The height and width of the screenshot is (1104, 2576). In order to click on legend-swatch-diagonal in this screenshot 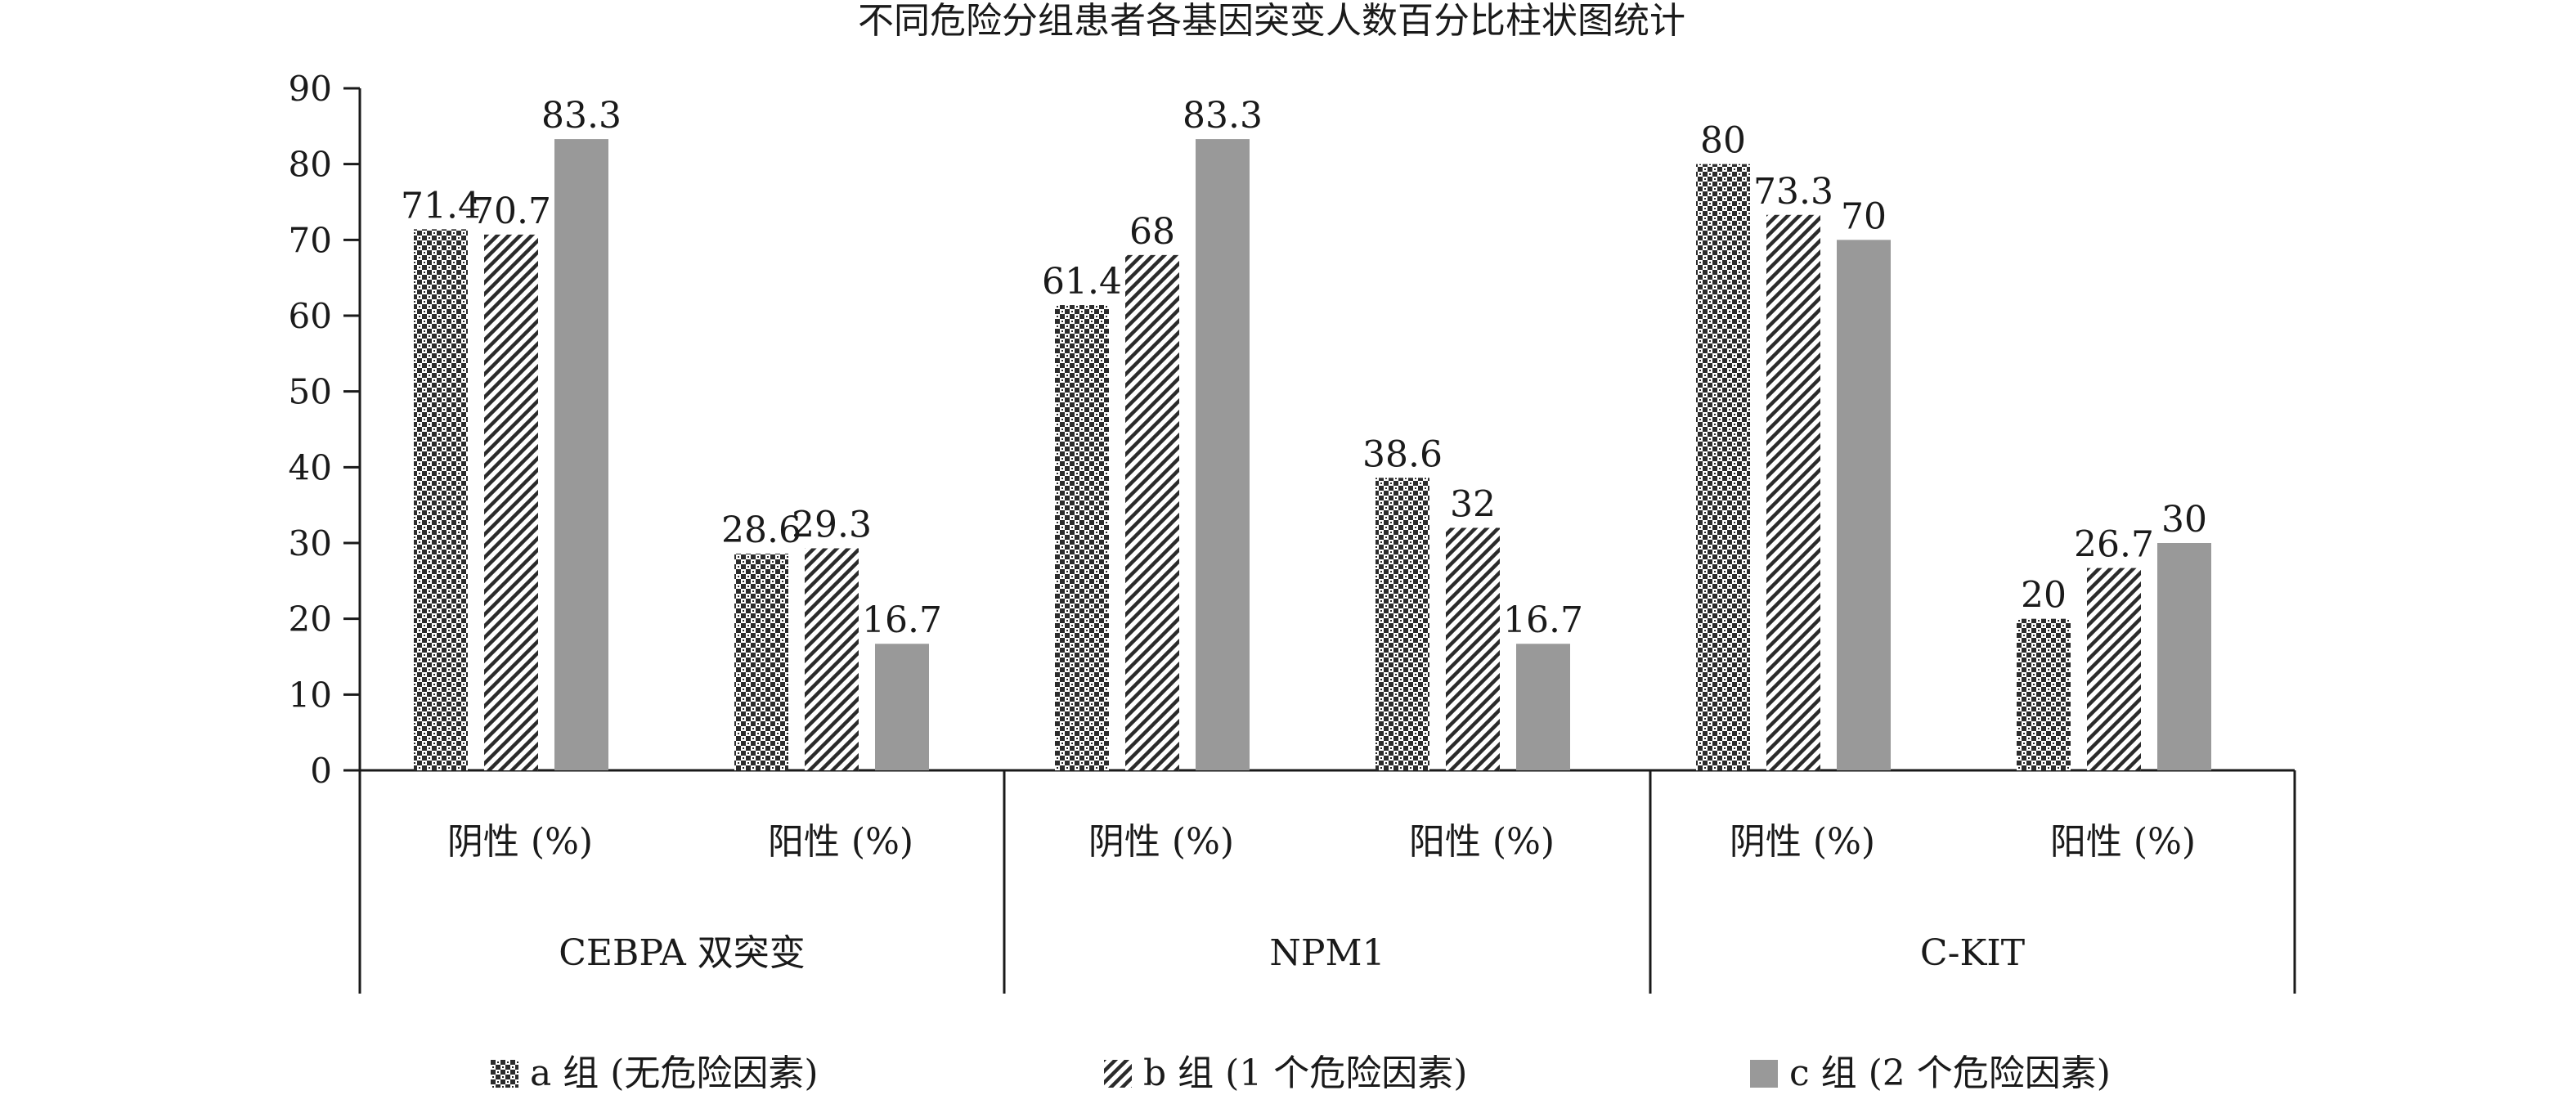, I will do `click(1118, 1074)`.